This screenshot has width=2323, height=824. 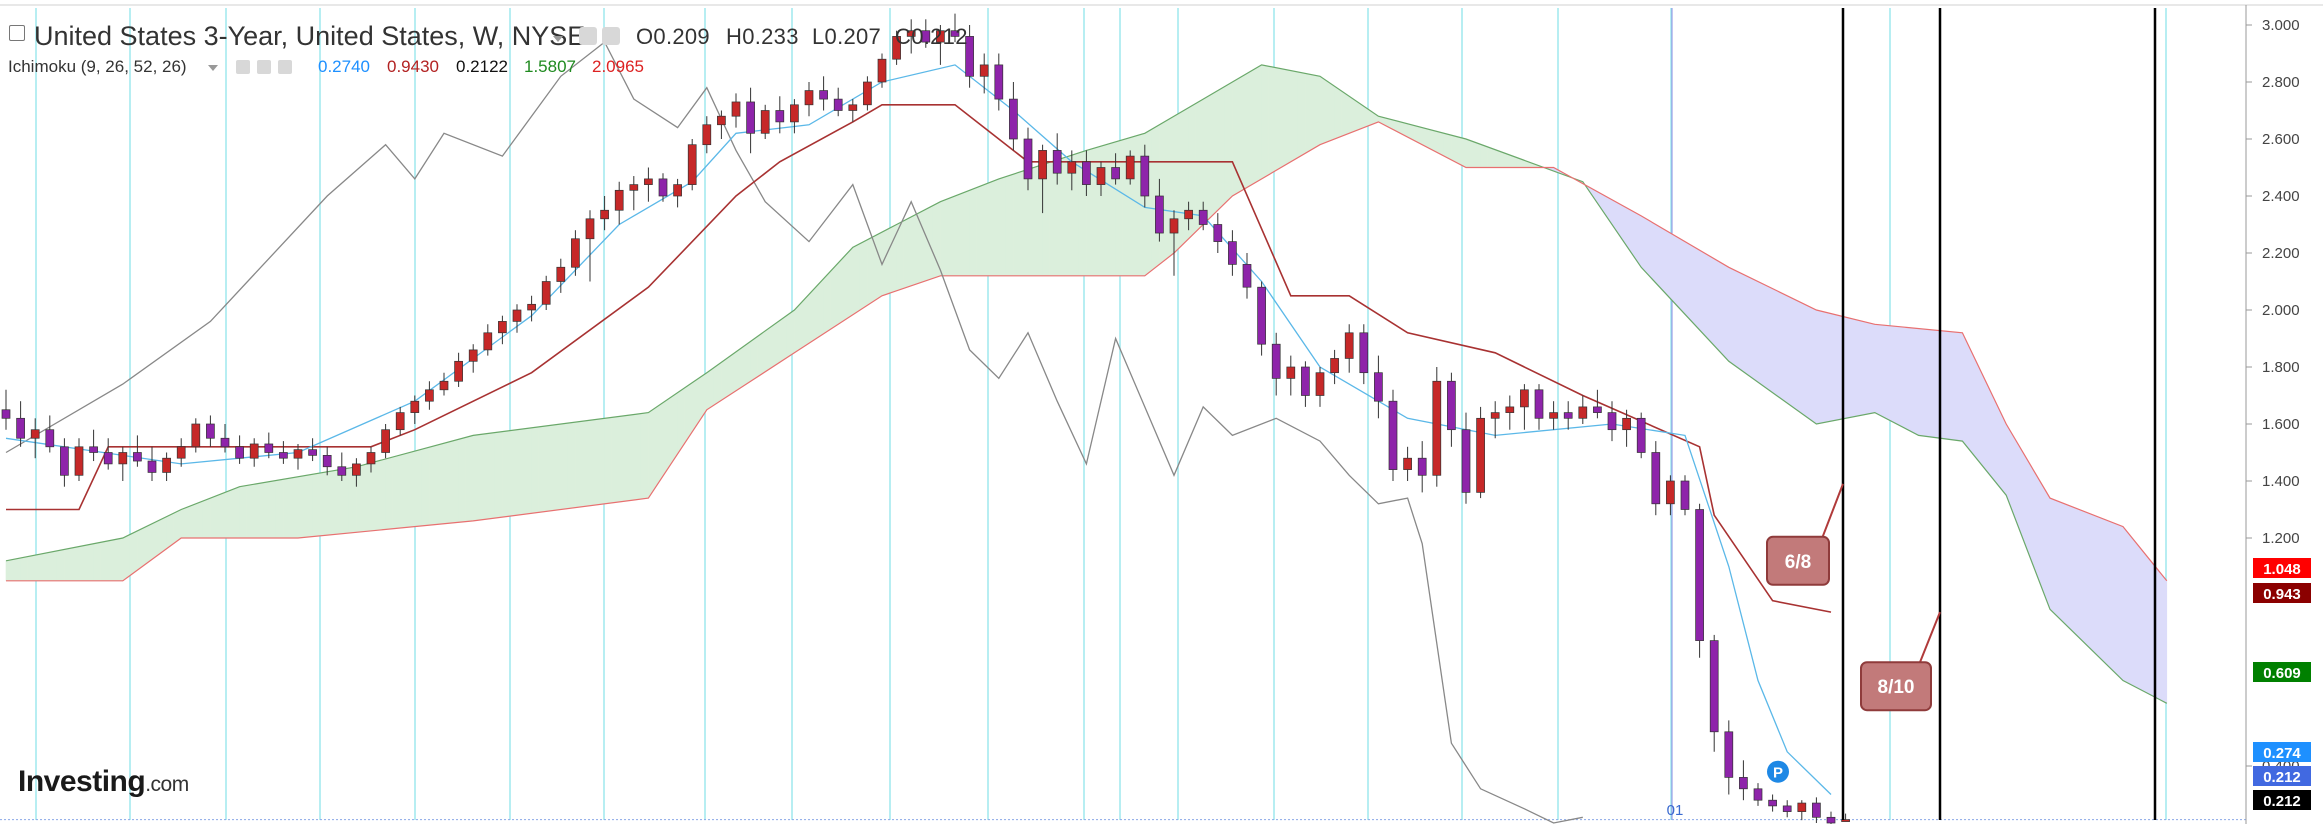 What do you see at coordinates (558, 39) in the screenshot?
I see `title-dropdown-icon` at bounding box center [558, 39].